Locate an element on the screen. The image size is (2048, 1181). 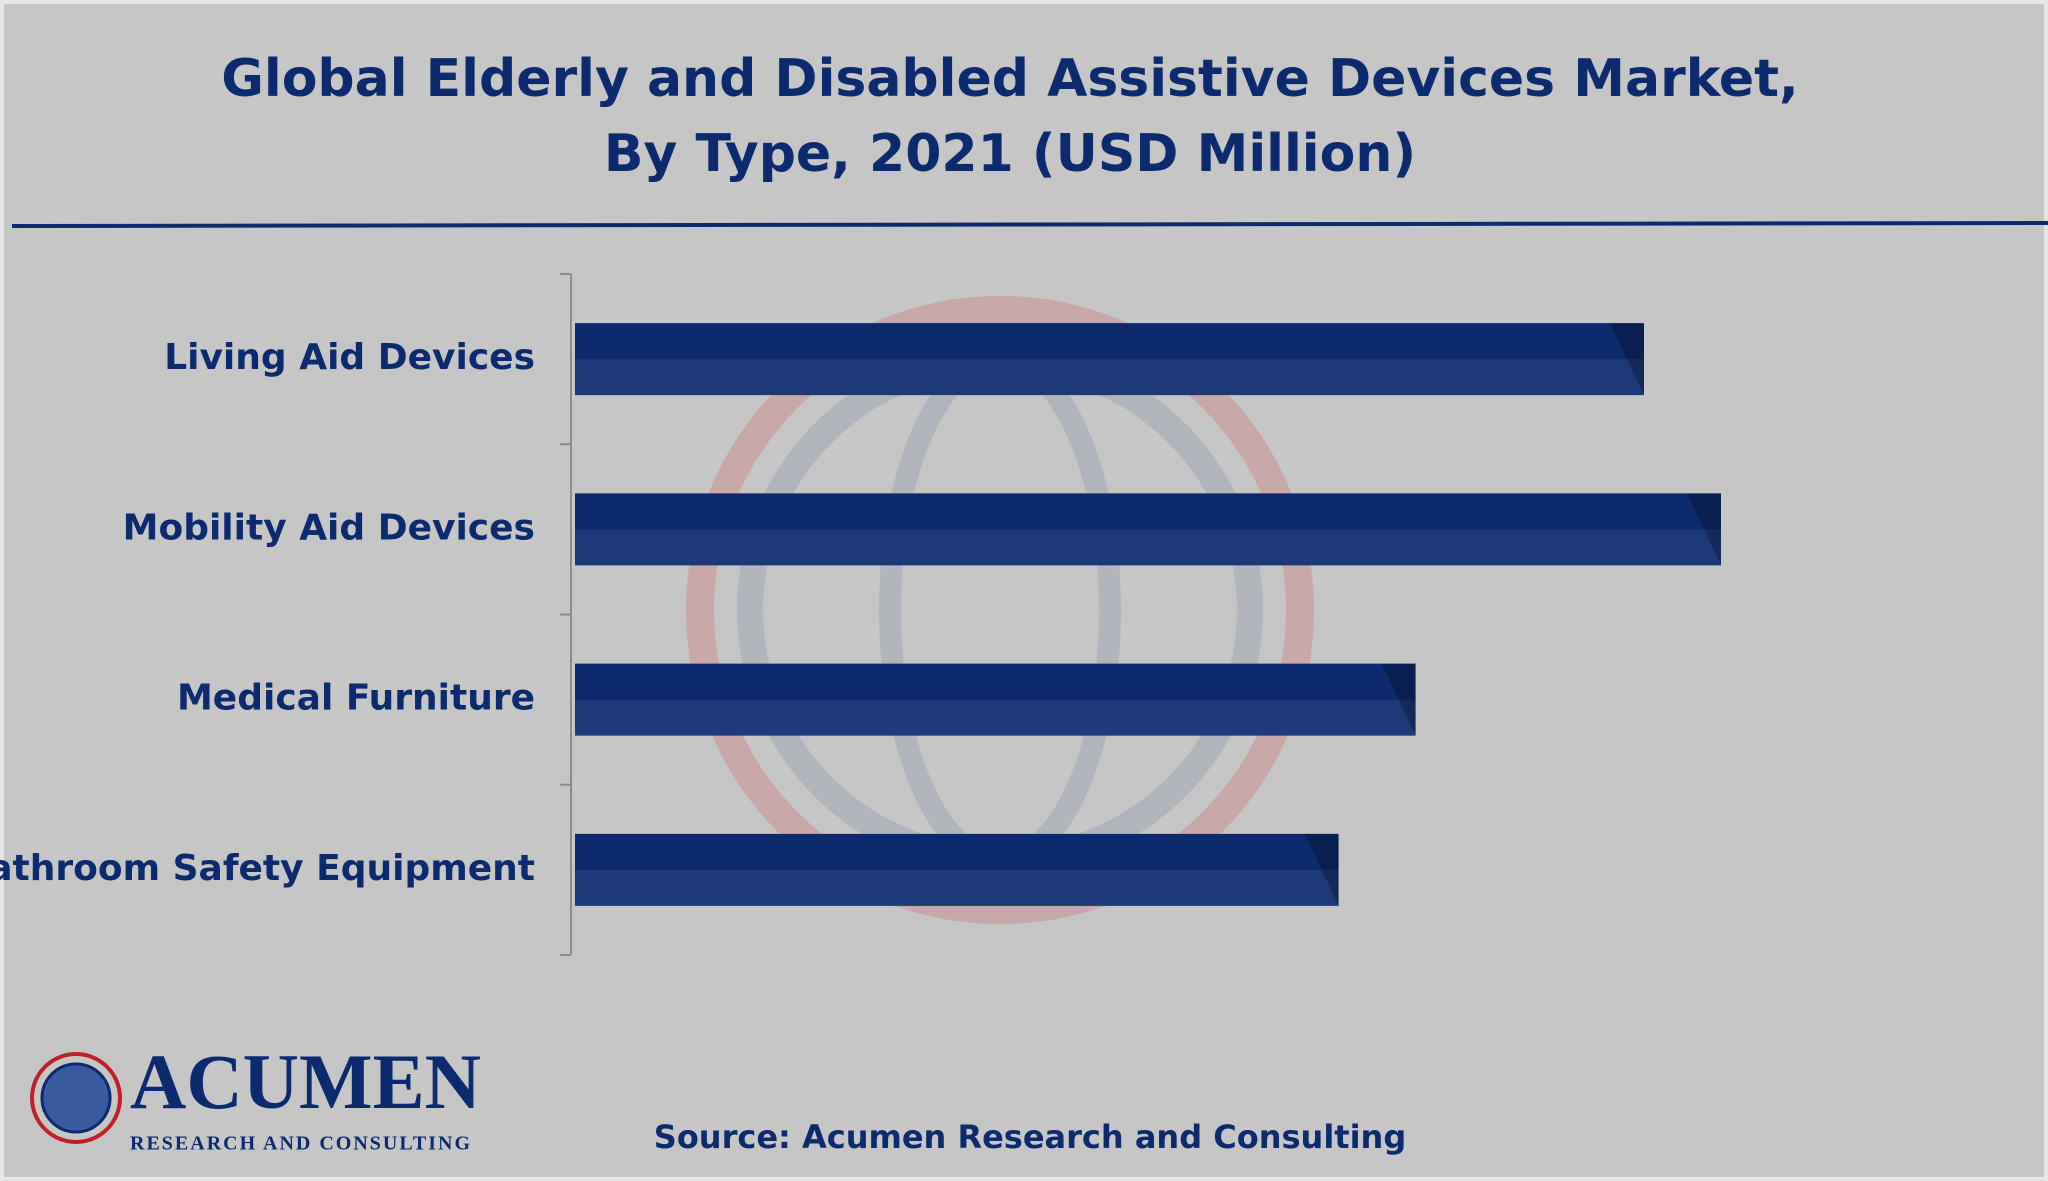
logo-ring is located at coordinates (76, 1098).